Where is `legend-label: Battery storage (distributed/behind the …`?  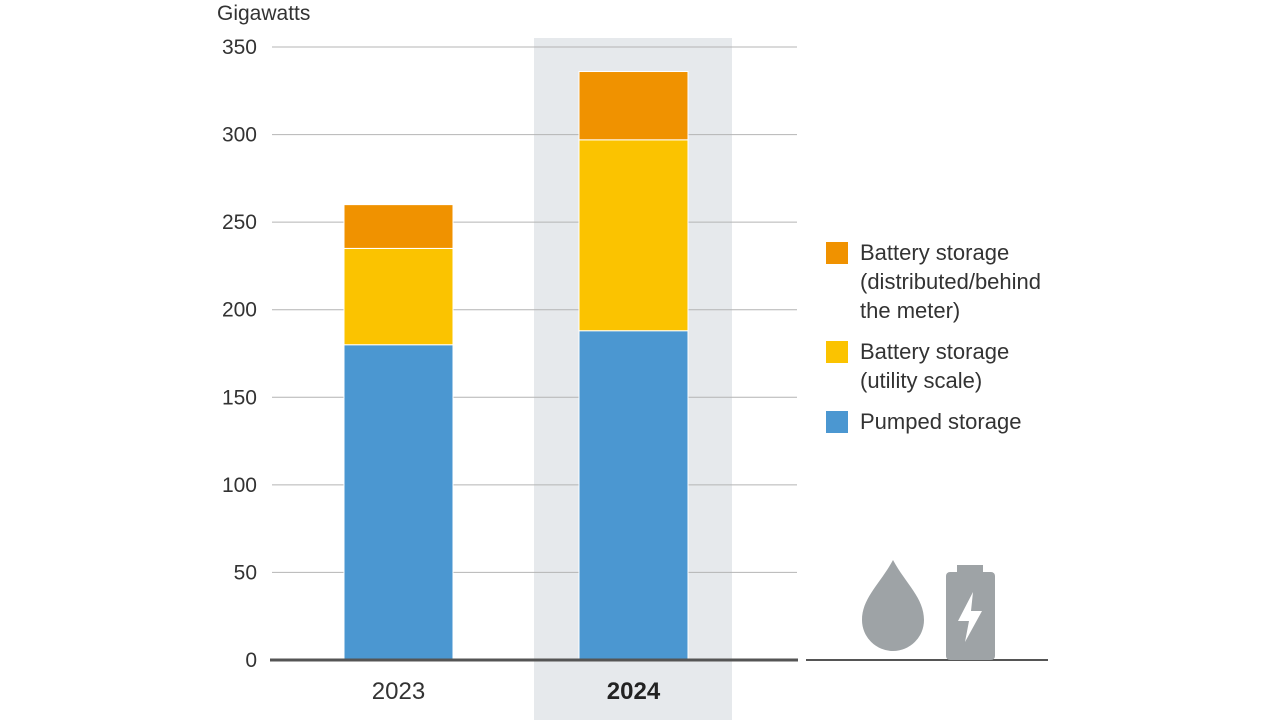
legend-label: Battery storage (distributed/behind the … is located at coordinates (951, 281).